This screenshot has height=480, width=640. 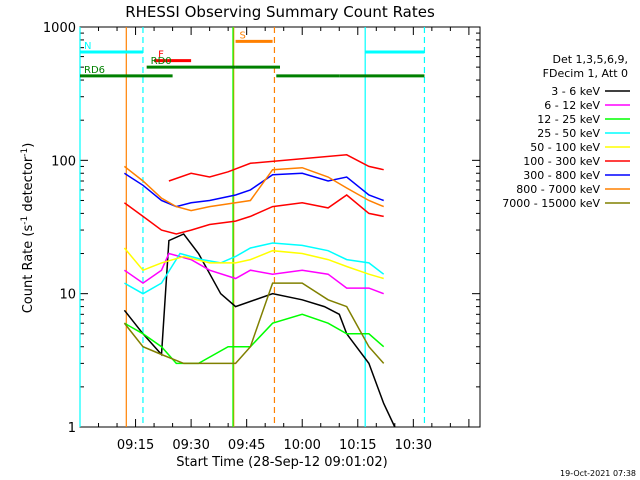 What do you see at coordinates (575, 91) in the screenshot?
I see `legend-entry-label: 3 - 6 keV` at bounding box center [575, 91].